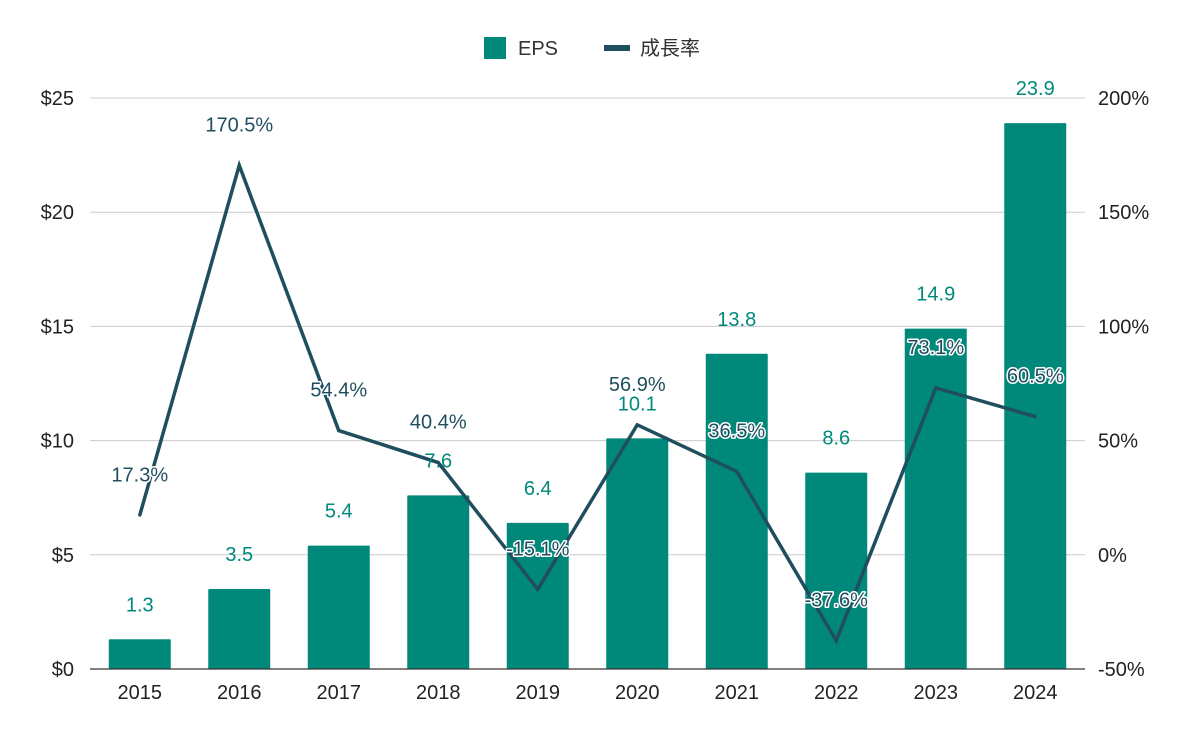 The height and width of the screenshot is (742, 1200). Describe the element at coordinates (1123, 327) in the screenshot. I see `y-right-tick-label: 100%` at that location.